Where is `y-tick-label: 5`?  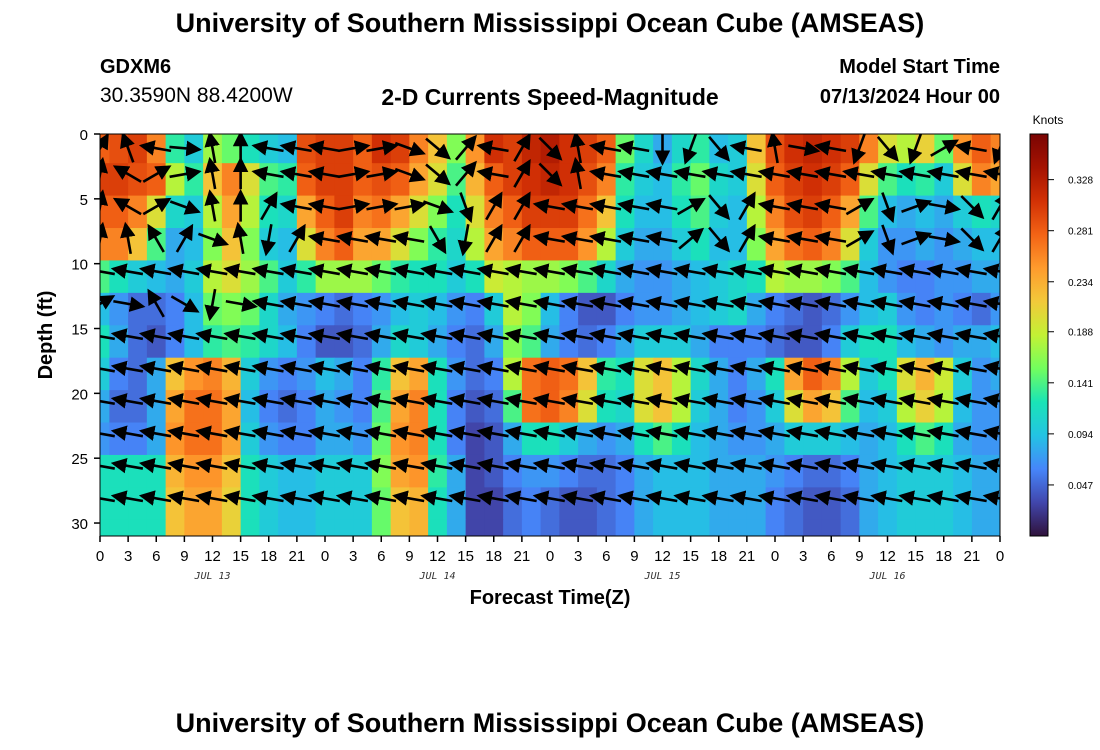 y-tick-label: 5 is located at coordinates (84, 200).